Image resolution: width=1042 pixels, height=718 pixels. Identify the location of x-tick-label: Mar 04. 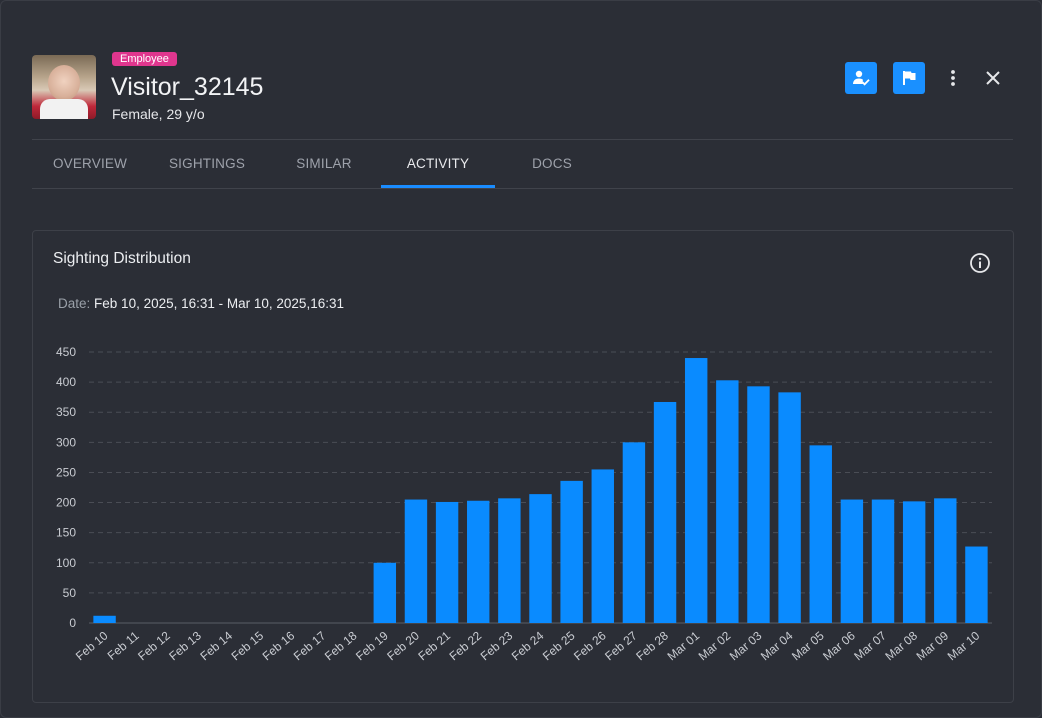
(777, 645).